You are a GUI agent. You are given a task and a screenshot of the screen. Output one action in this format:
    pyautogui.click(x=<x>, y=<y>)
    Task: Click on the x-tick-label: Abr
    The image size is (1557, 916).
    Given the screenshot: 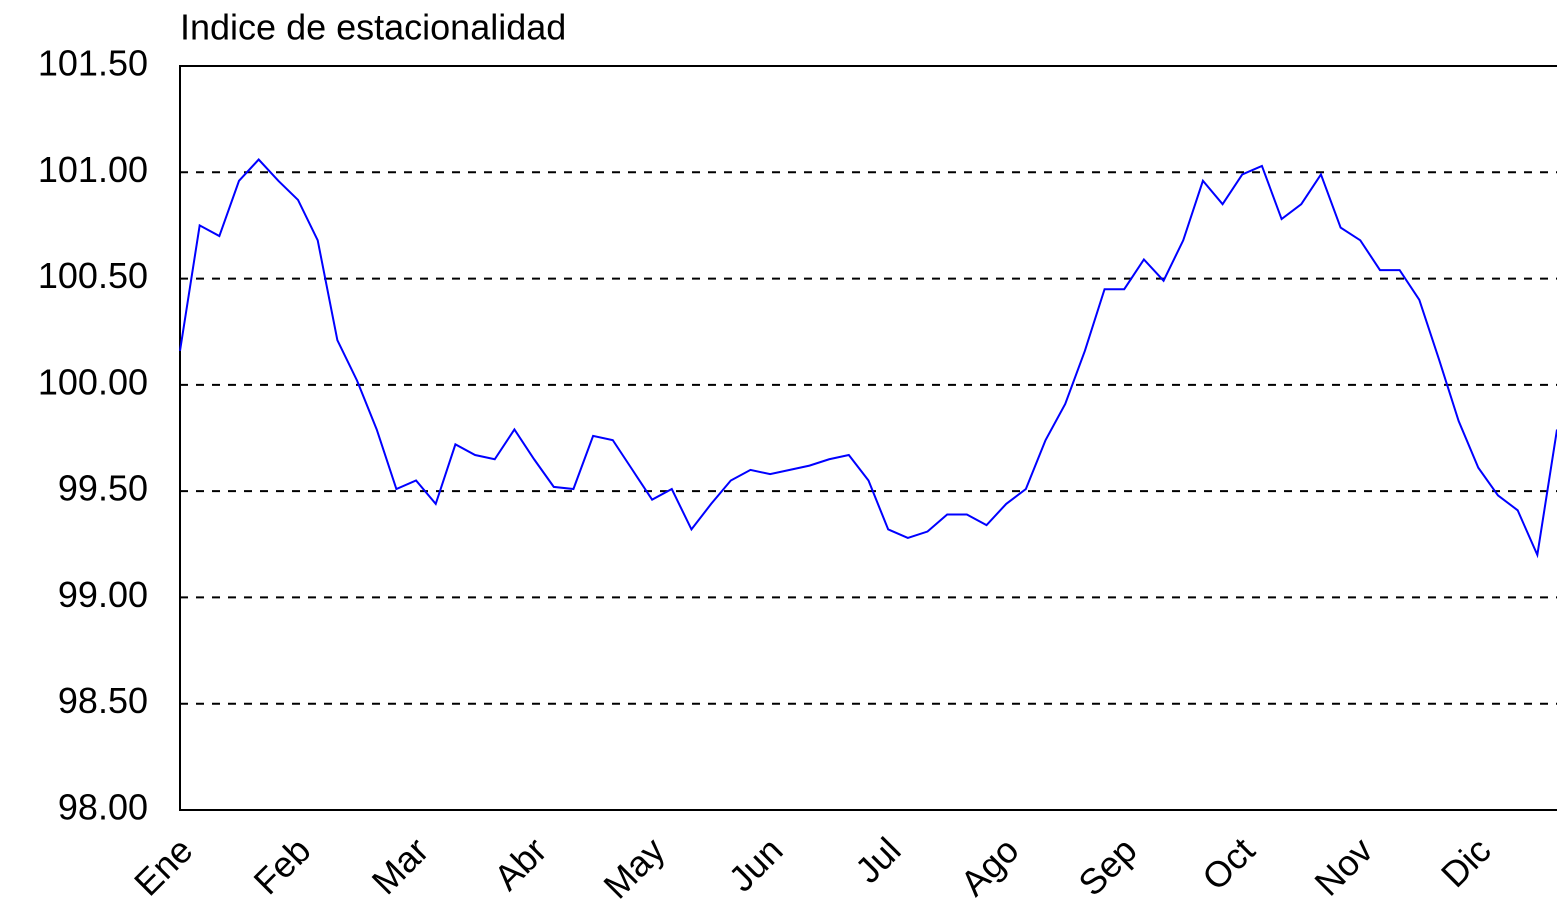 What is the action you would take?
    pyautogui.click(x=520, y=863)
    